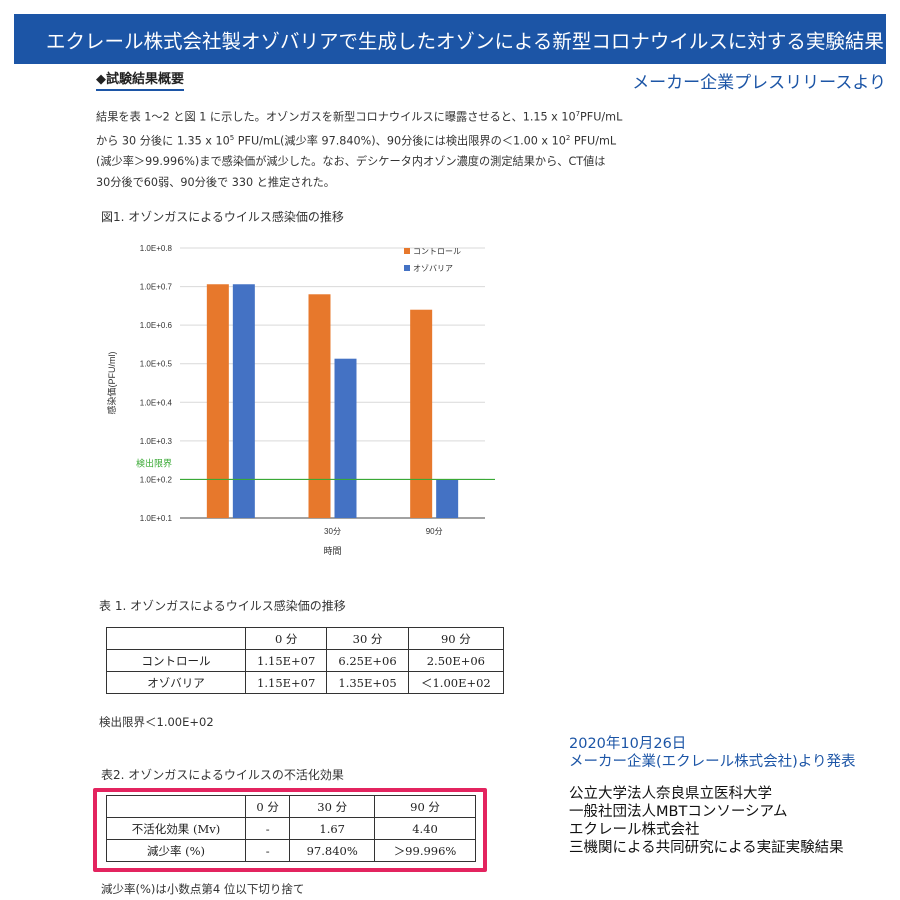  I want to click on y-tick-label: 1.0E+0.8, so click(156, 248).